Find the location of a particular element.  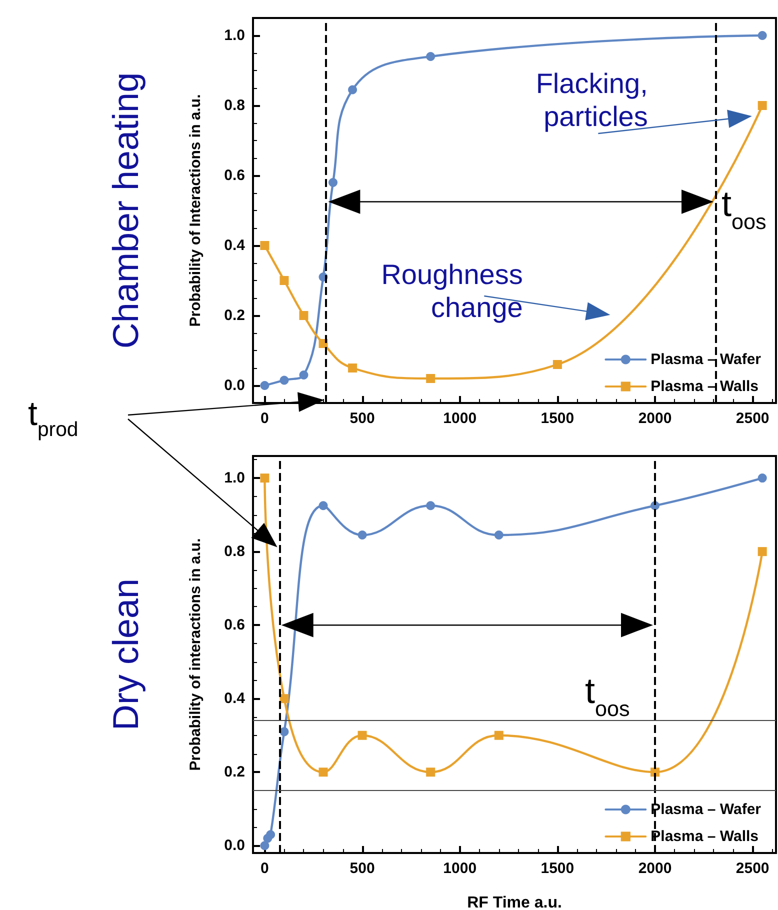

y-axis-title: Probability of interactions in a.u. is located at coordinates (195, 654).